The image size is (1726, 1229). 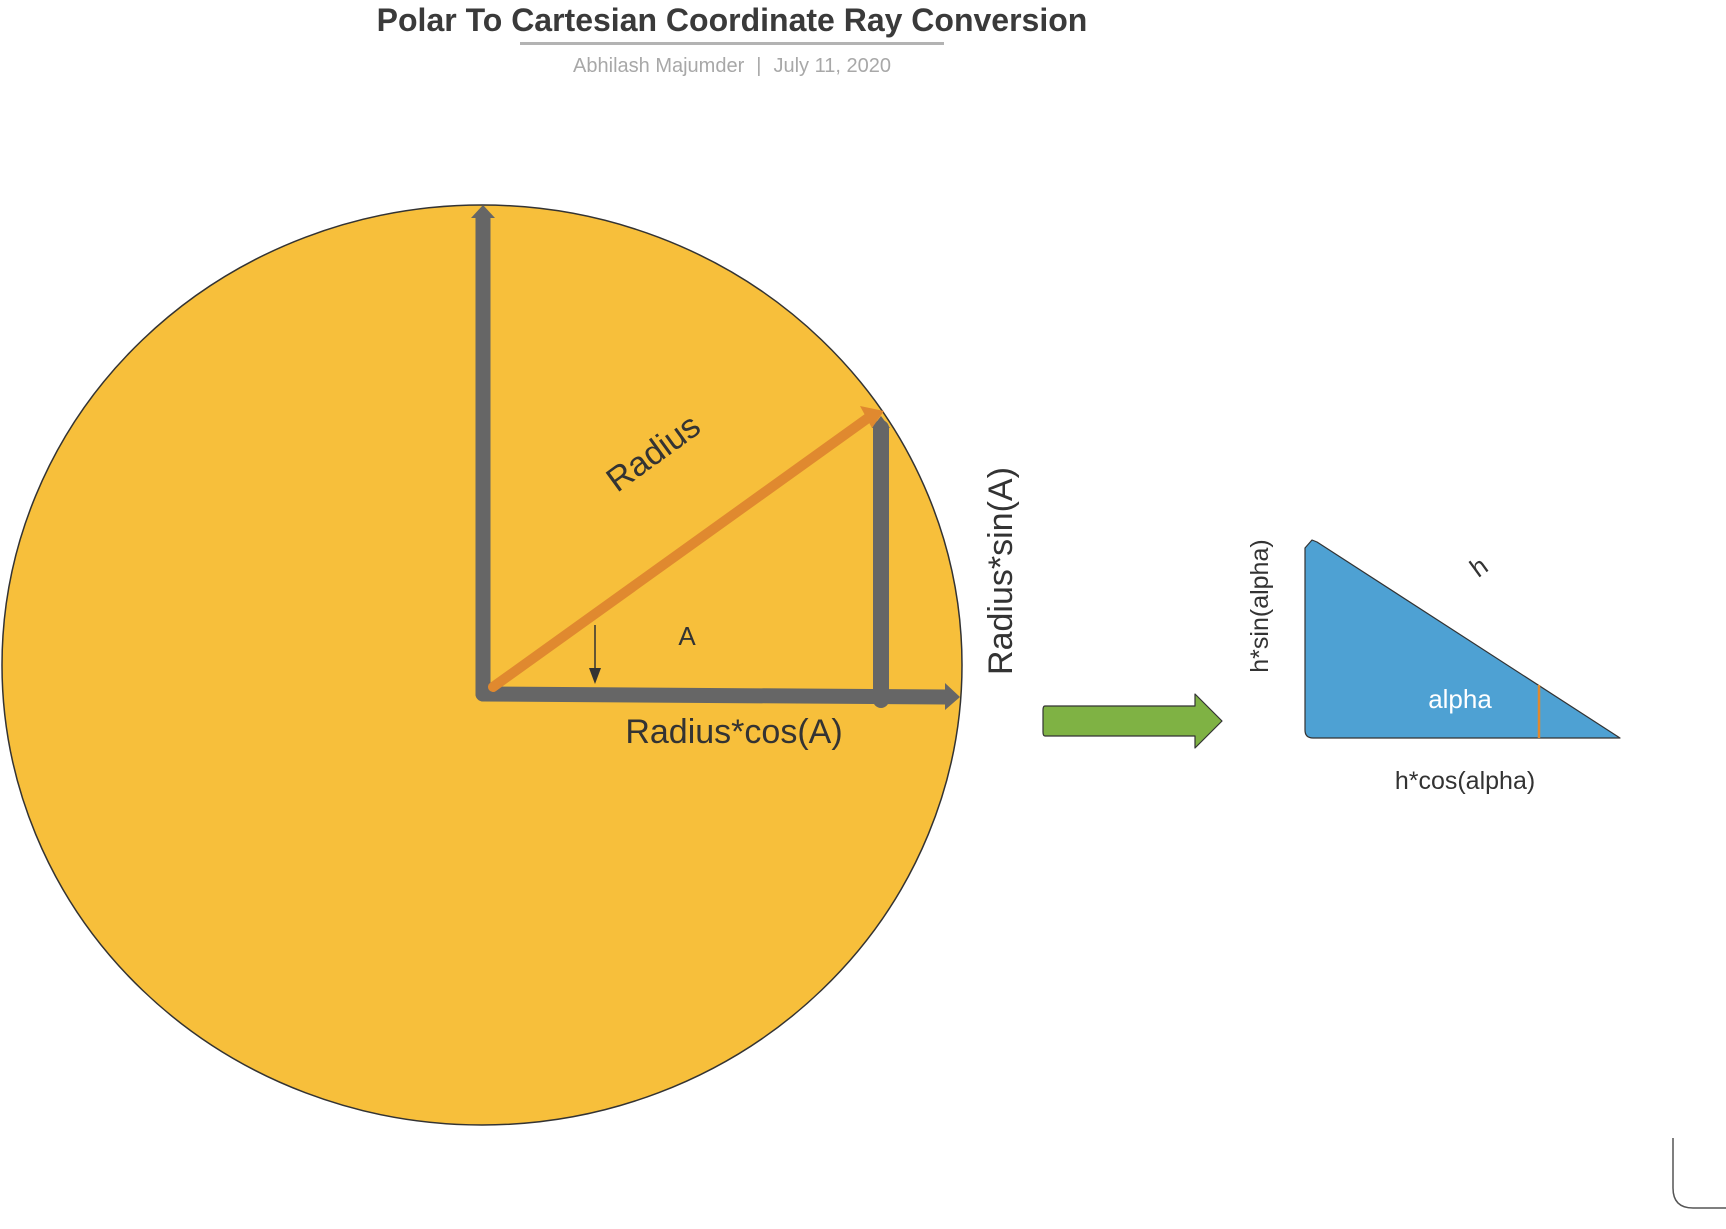 I want to click on hypotenuse-label: h, so click(x=1478, y=566).